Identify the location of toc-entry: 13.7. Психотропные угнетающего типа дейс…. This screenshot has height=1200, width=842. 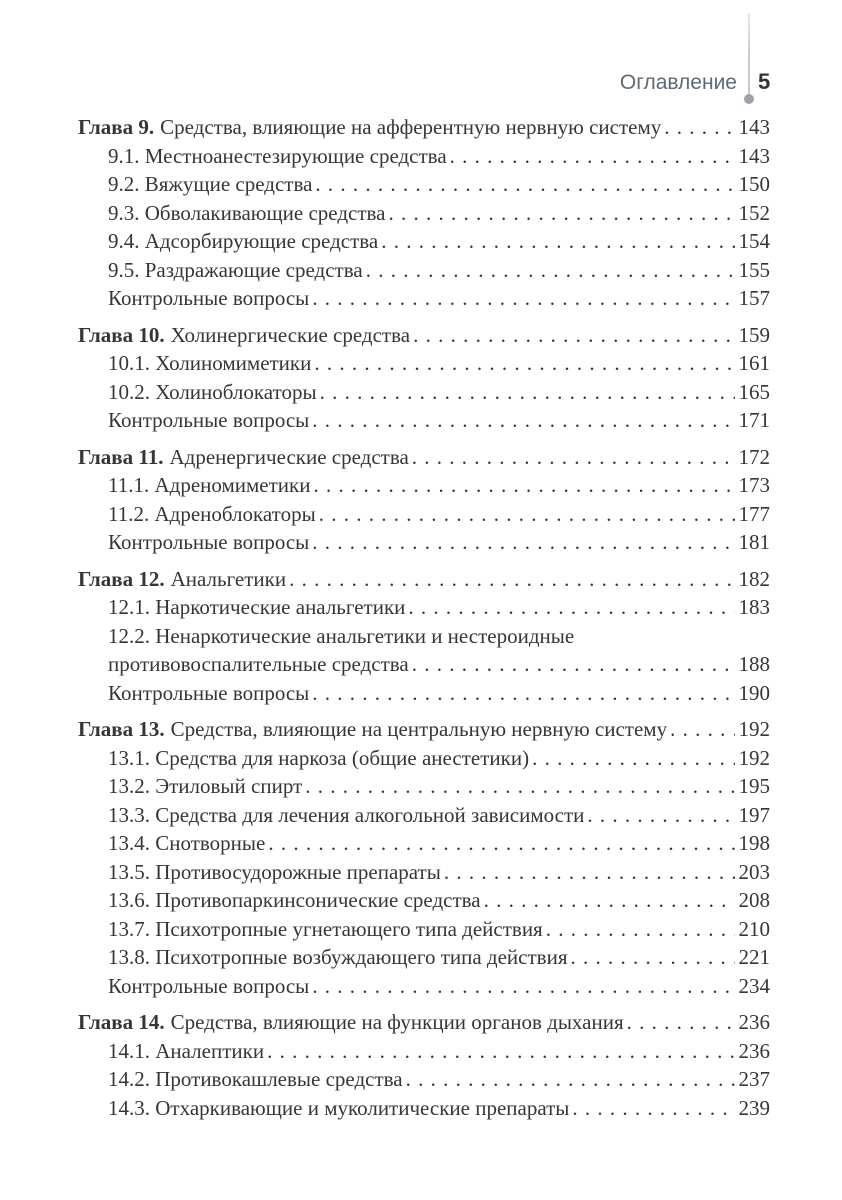
(424, 929).